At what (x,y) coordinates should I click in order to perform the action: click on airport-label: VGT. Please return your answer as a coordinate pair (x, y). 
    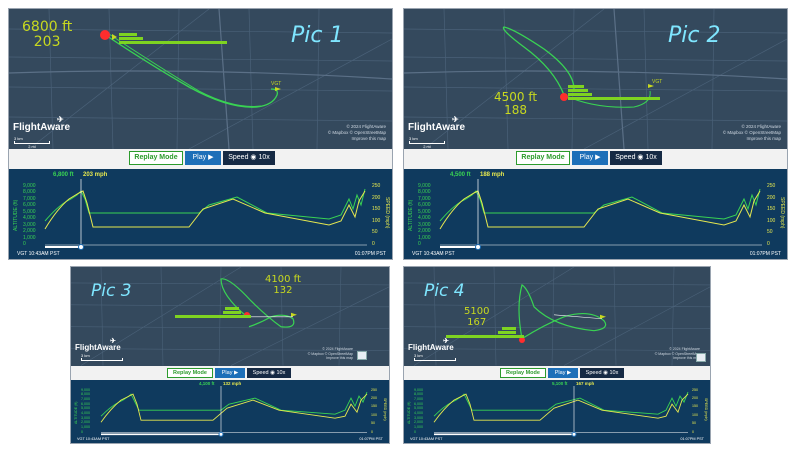
    Looking at the image, I should click on (276, 84).